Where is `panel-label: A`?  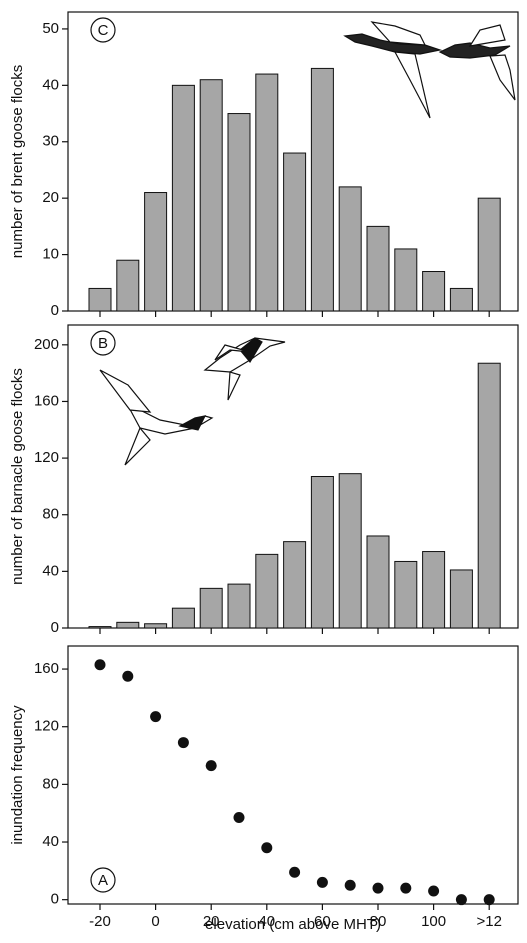 panel-label: A is located at coordinates (103, 880).